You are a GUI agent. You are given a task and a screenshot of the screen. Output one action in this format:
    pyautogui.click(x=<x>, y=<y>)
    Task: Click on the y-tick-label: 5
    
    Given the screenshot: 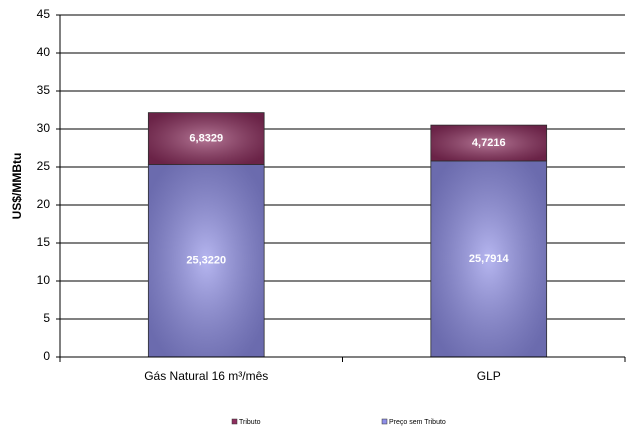 What is the action you would take?
    pyautogui.click(x=46, y=318)
    